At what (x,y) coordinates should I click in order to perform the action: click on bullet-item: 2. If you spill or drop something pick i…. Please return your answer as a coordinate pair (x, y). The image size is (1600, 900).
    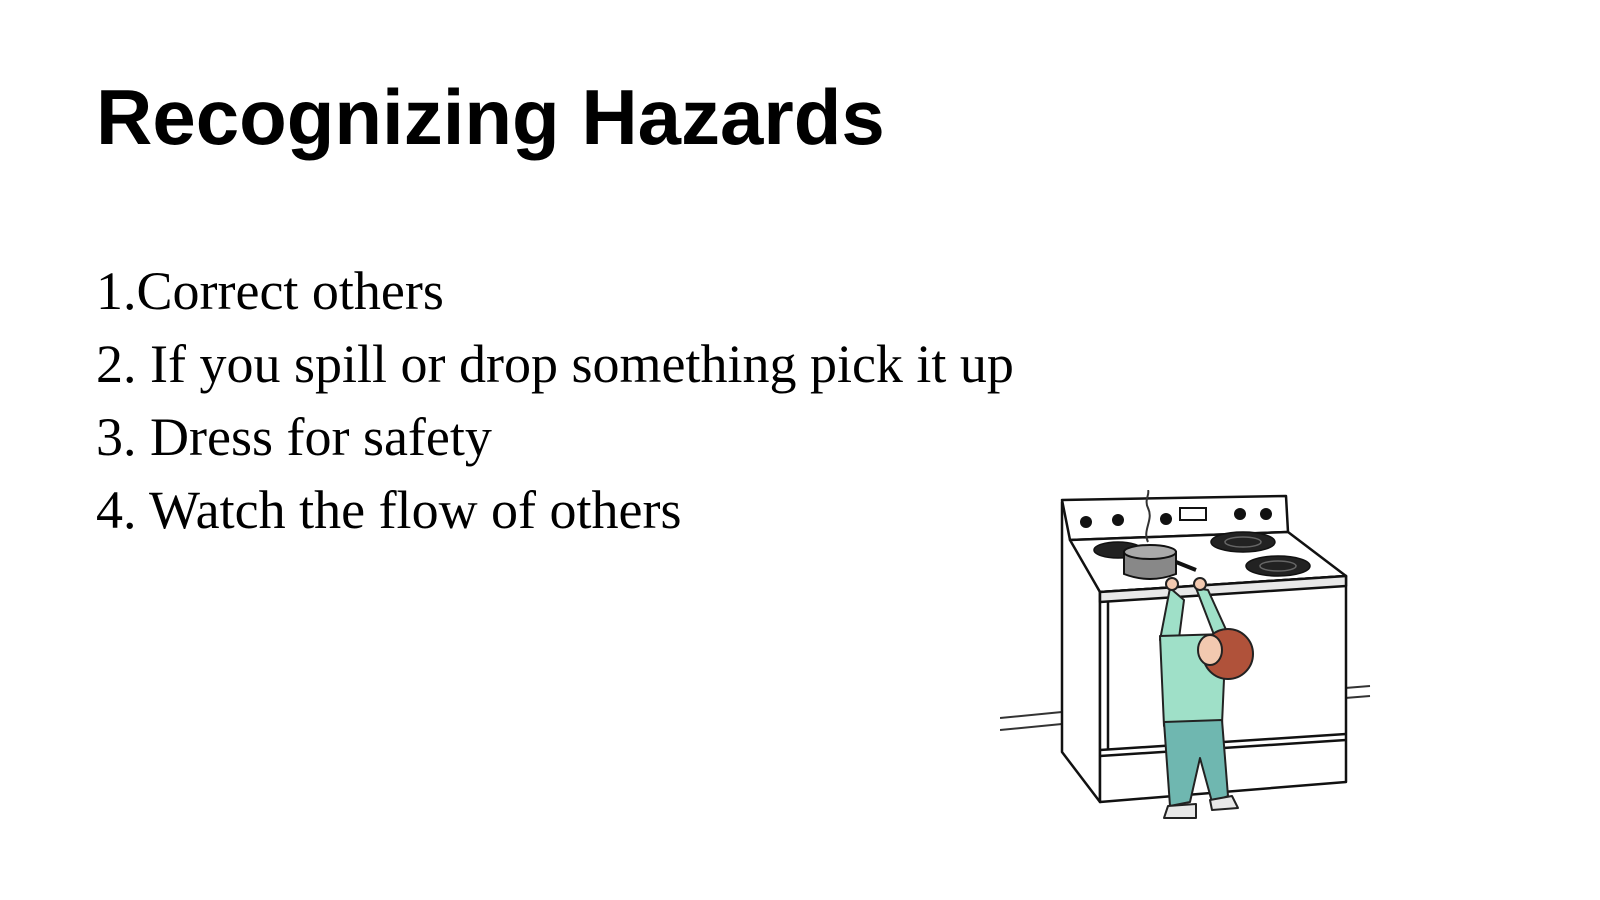
    Looking at the image, I should click on (555, 364).